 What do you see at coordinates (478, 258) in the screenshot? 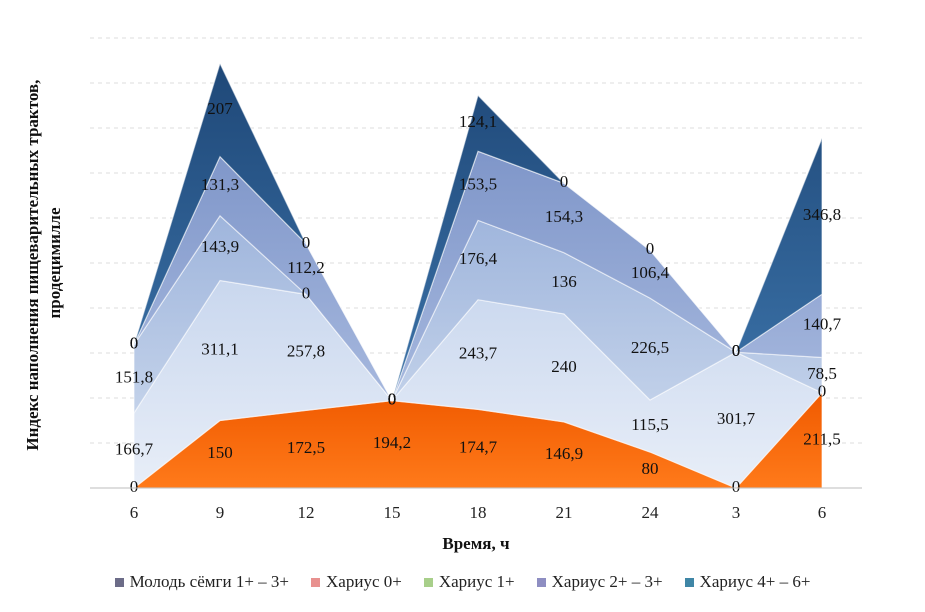
I see `data-label: 176,4` at bounding box center [478, 258].